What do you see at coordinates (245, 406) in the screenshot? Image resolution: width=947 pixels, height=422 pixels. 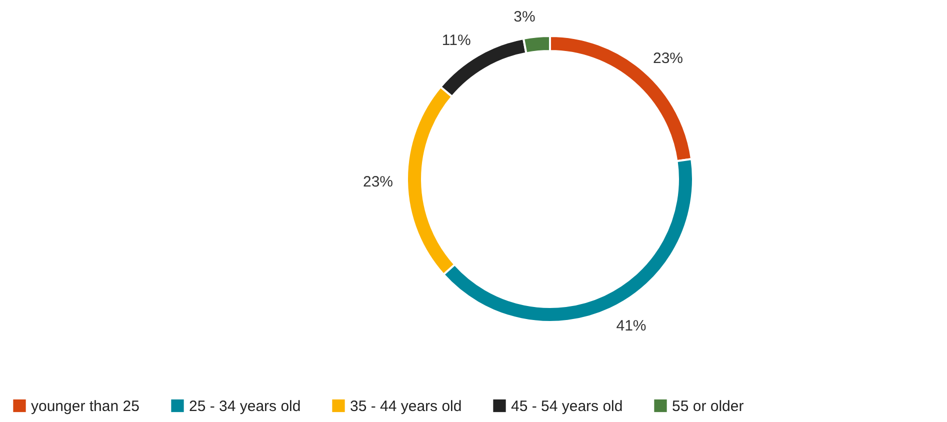 I see `legend-label: 25 - 34 years old` at bounding box center [245, 406].